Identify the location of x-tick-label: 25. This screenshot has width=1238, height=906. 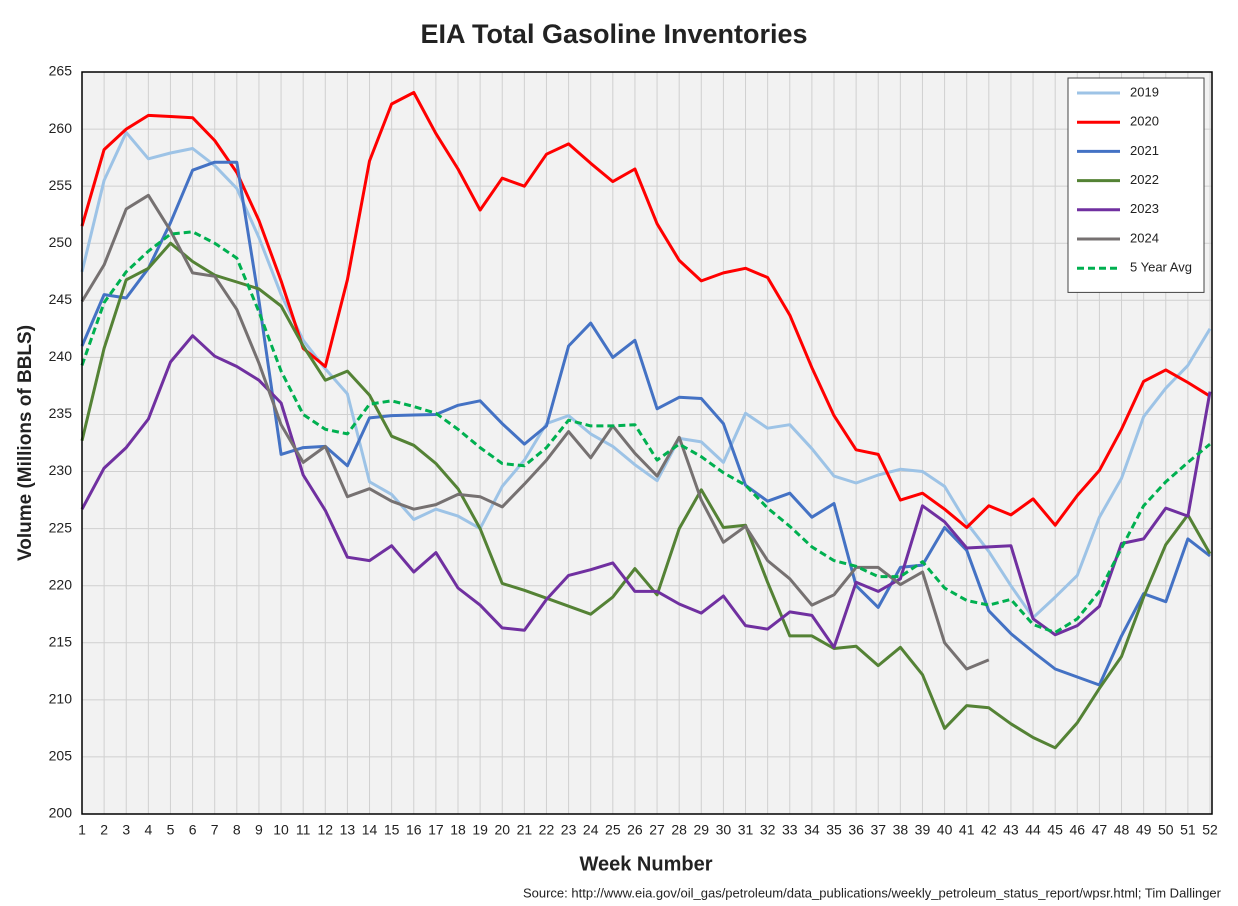
(613, 830).